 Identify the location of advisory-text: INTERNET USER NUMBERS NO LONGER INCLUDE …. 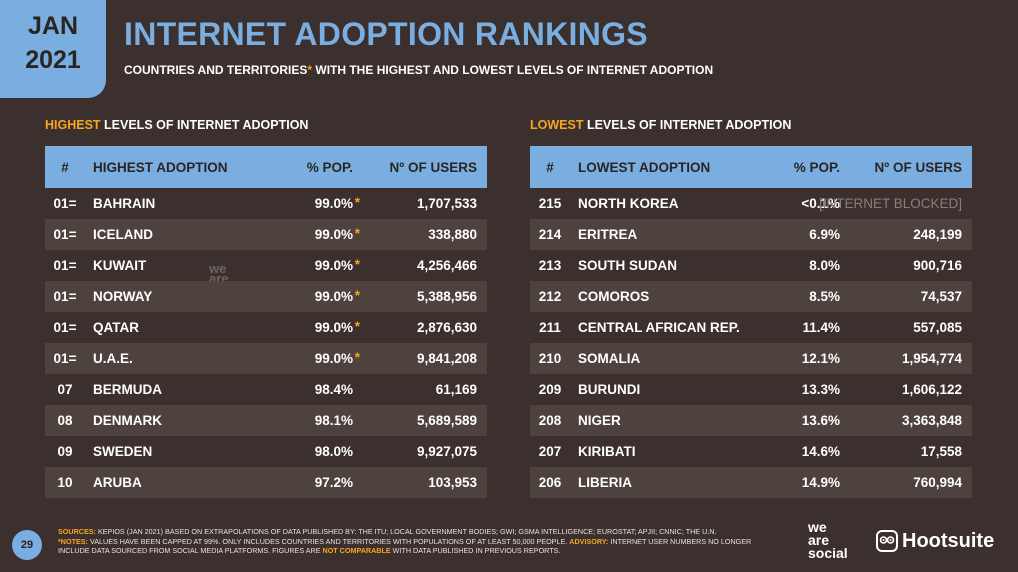
(405, 546).